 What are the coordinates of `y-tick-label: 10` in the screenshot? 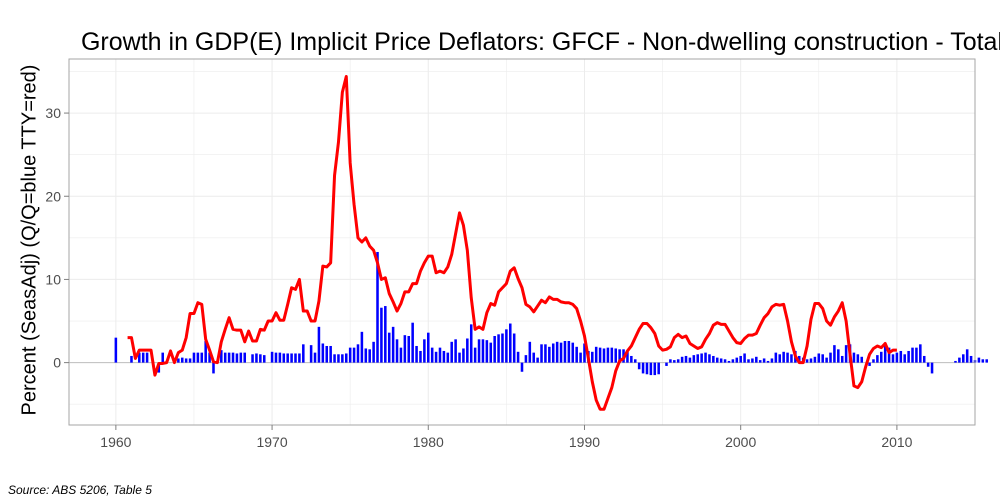 It's located at (53, 279).